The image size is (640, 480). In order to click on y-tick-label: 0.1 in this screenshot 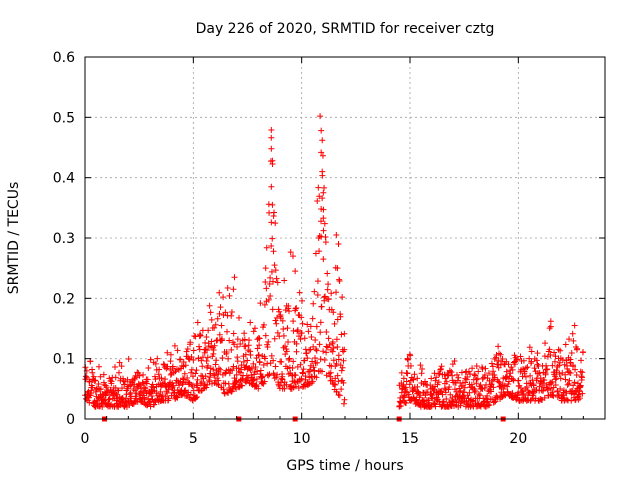, I will do `click(64, 360)`.